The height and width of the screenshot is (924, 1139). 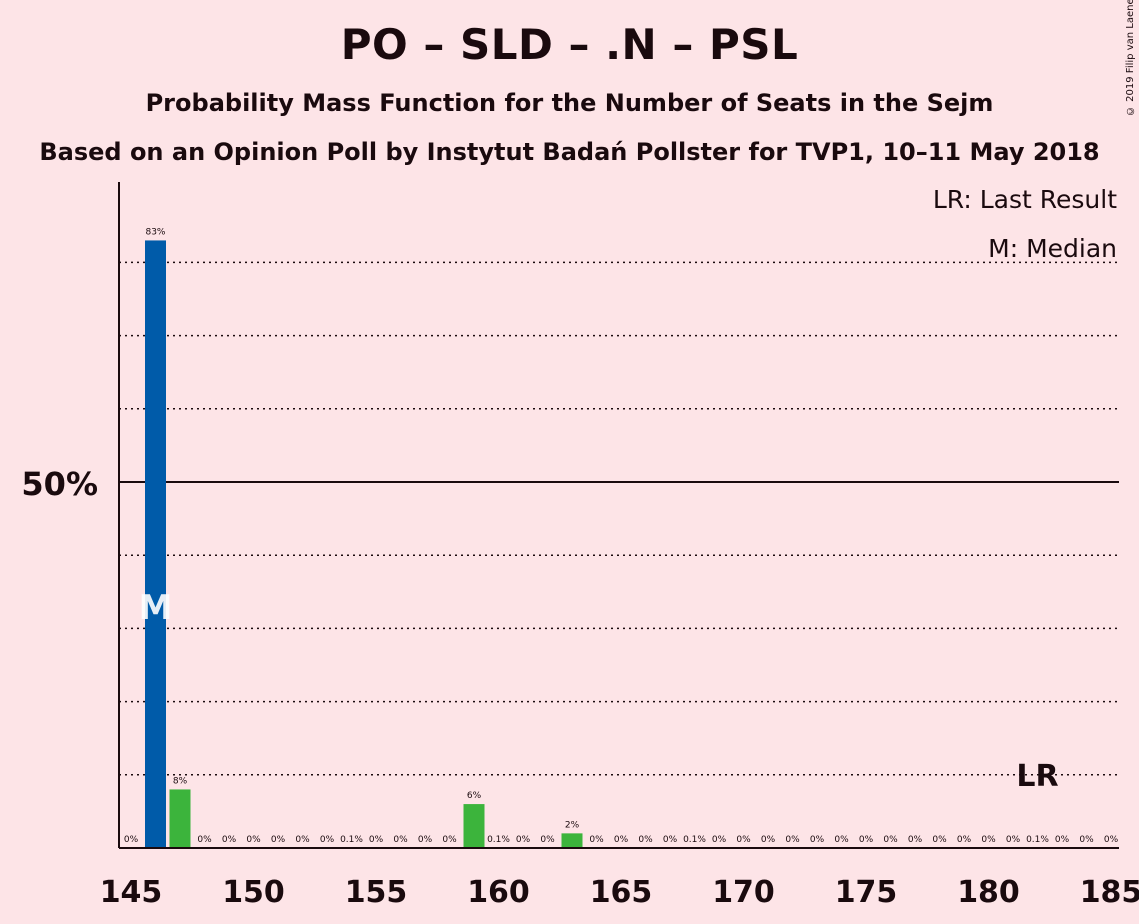 I want to click on x-tick-label-185: 185, so click(x=1109, y=892).